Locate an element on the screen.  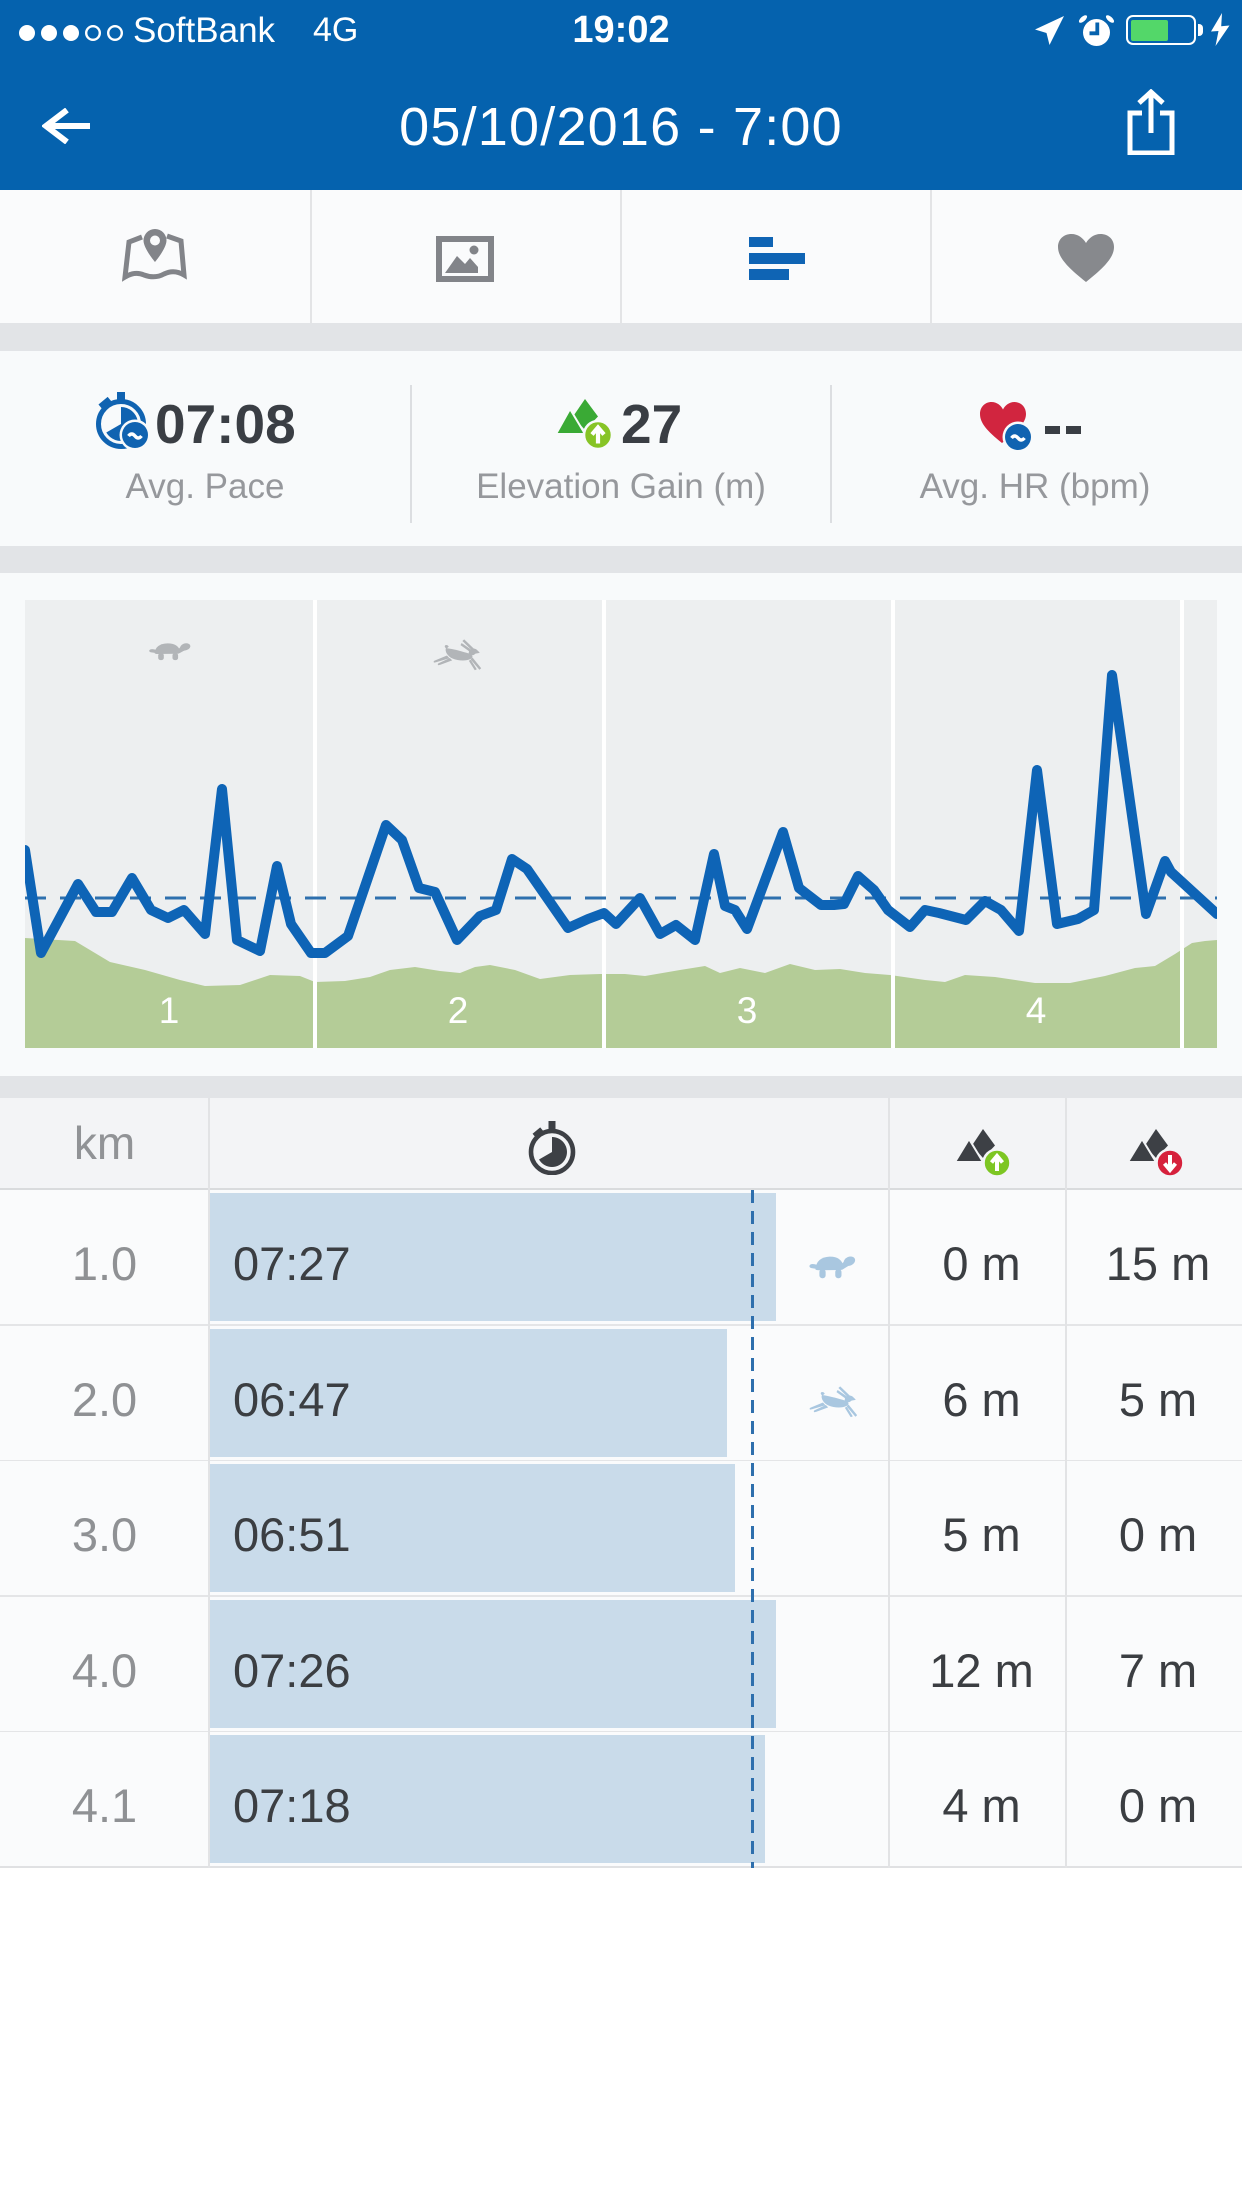
svg-text: 2 is located at coordinates (458, 1010).